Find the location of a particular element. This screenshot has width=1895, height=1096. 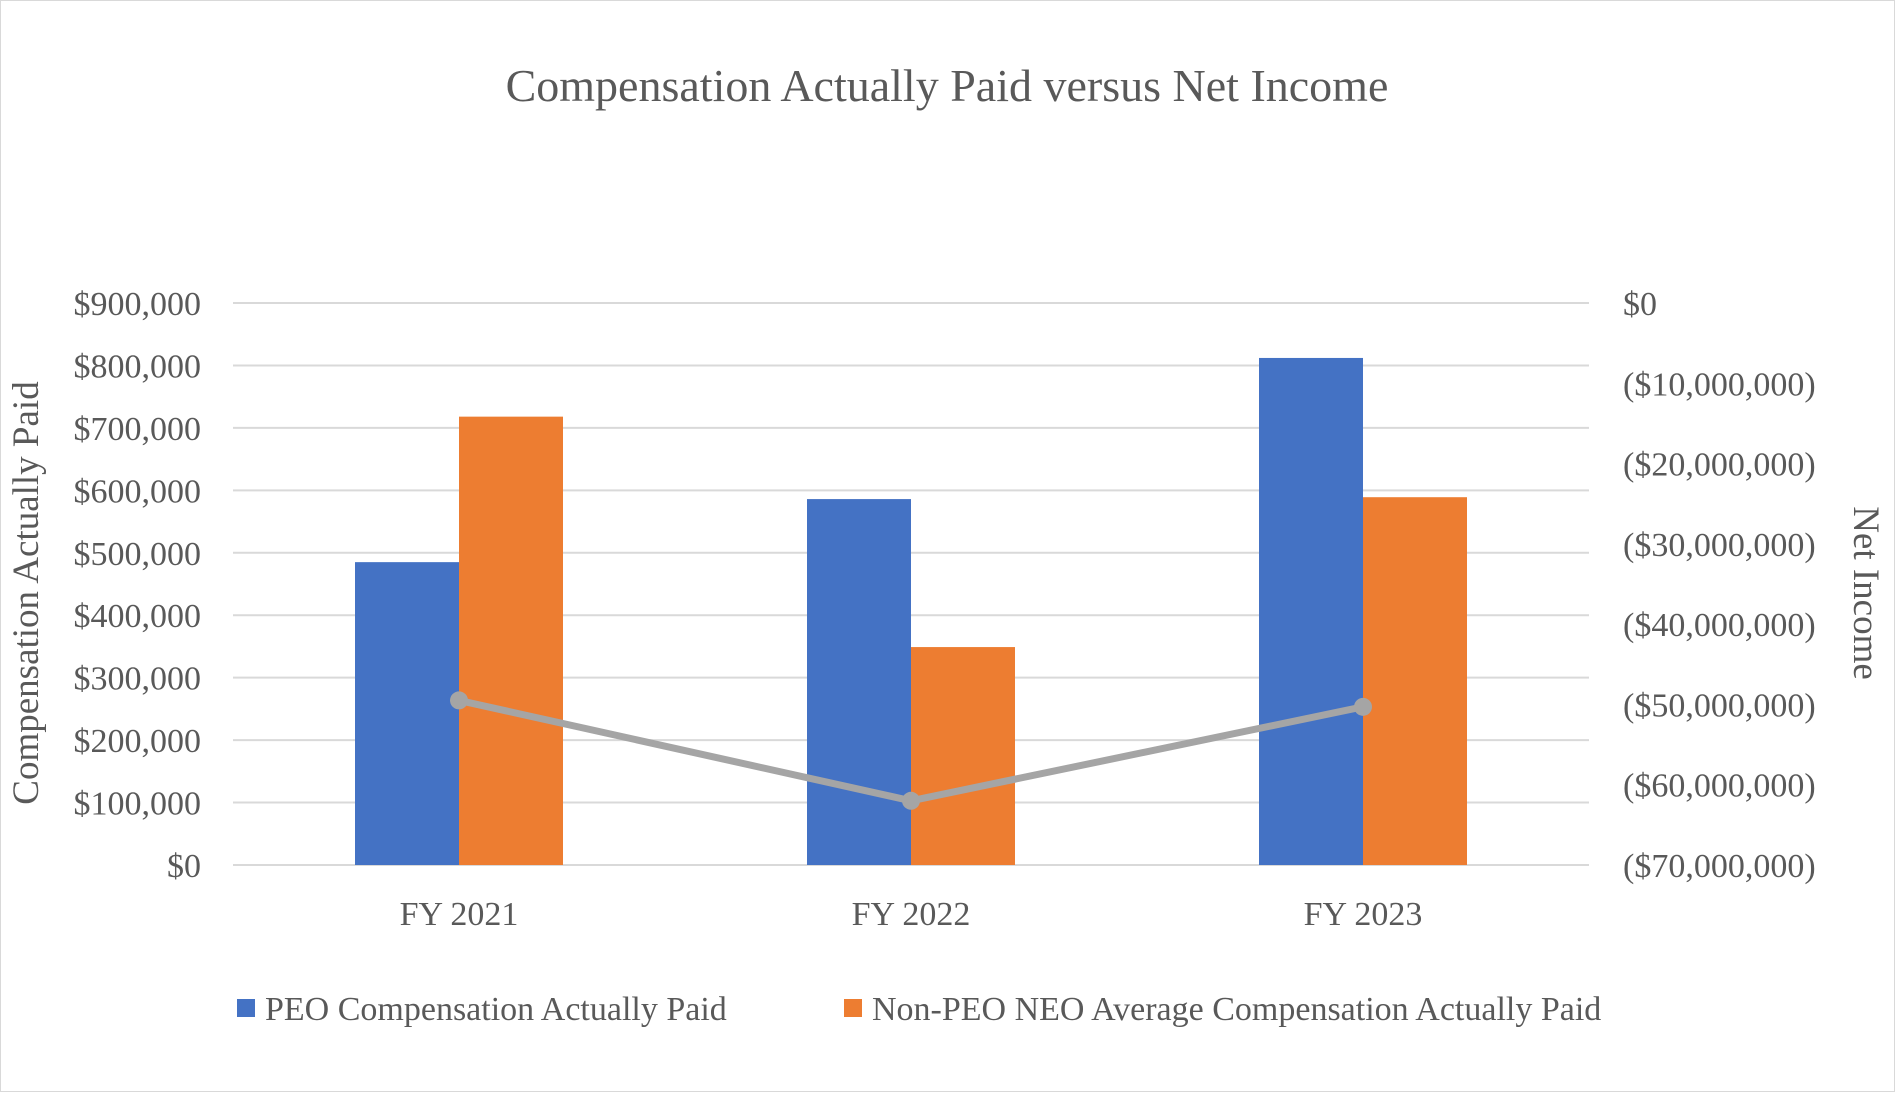

x-tick-label: FY 2023 is located at coordinates (1363, 914).